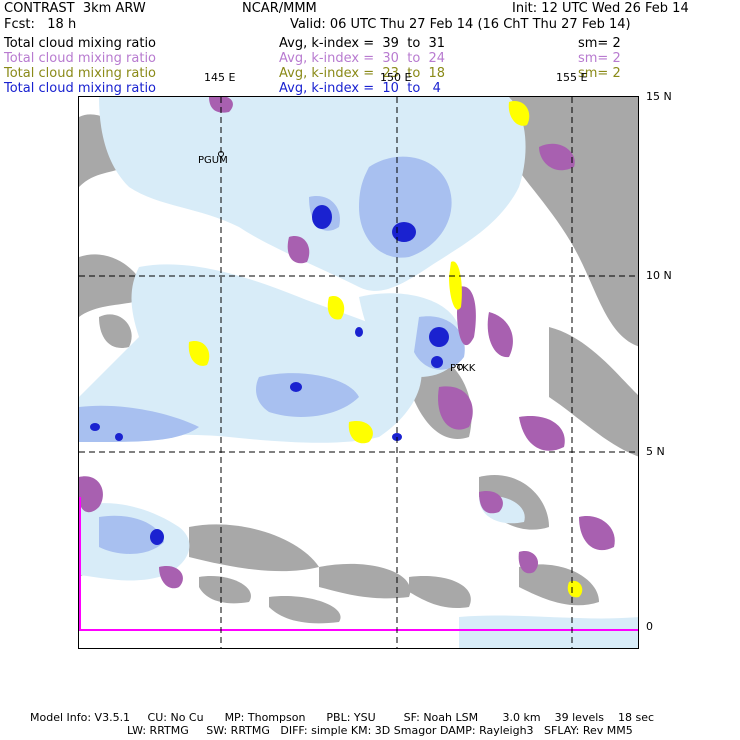  Describe the element at coordinates (362, 73) in the screenshot. I see `field-3-avg: Avg, k-index = 23 to 18` at that location.